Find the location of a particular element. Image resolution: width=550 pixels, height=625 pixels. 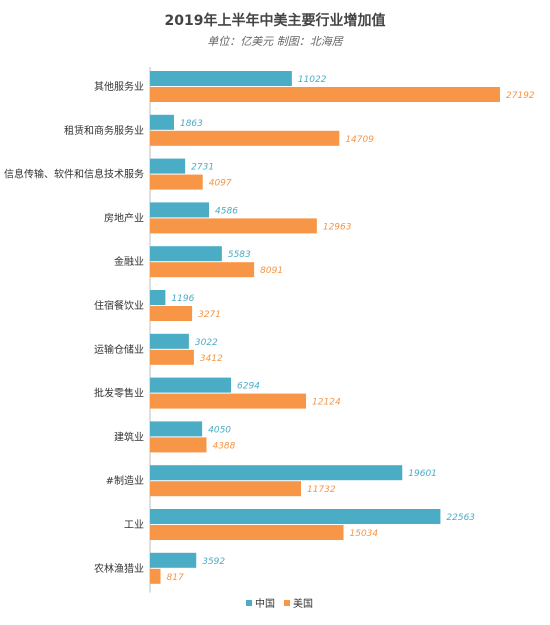

category-label: 房地产业 is located at coordinates (124, 217).